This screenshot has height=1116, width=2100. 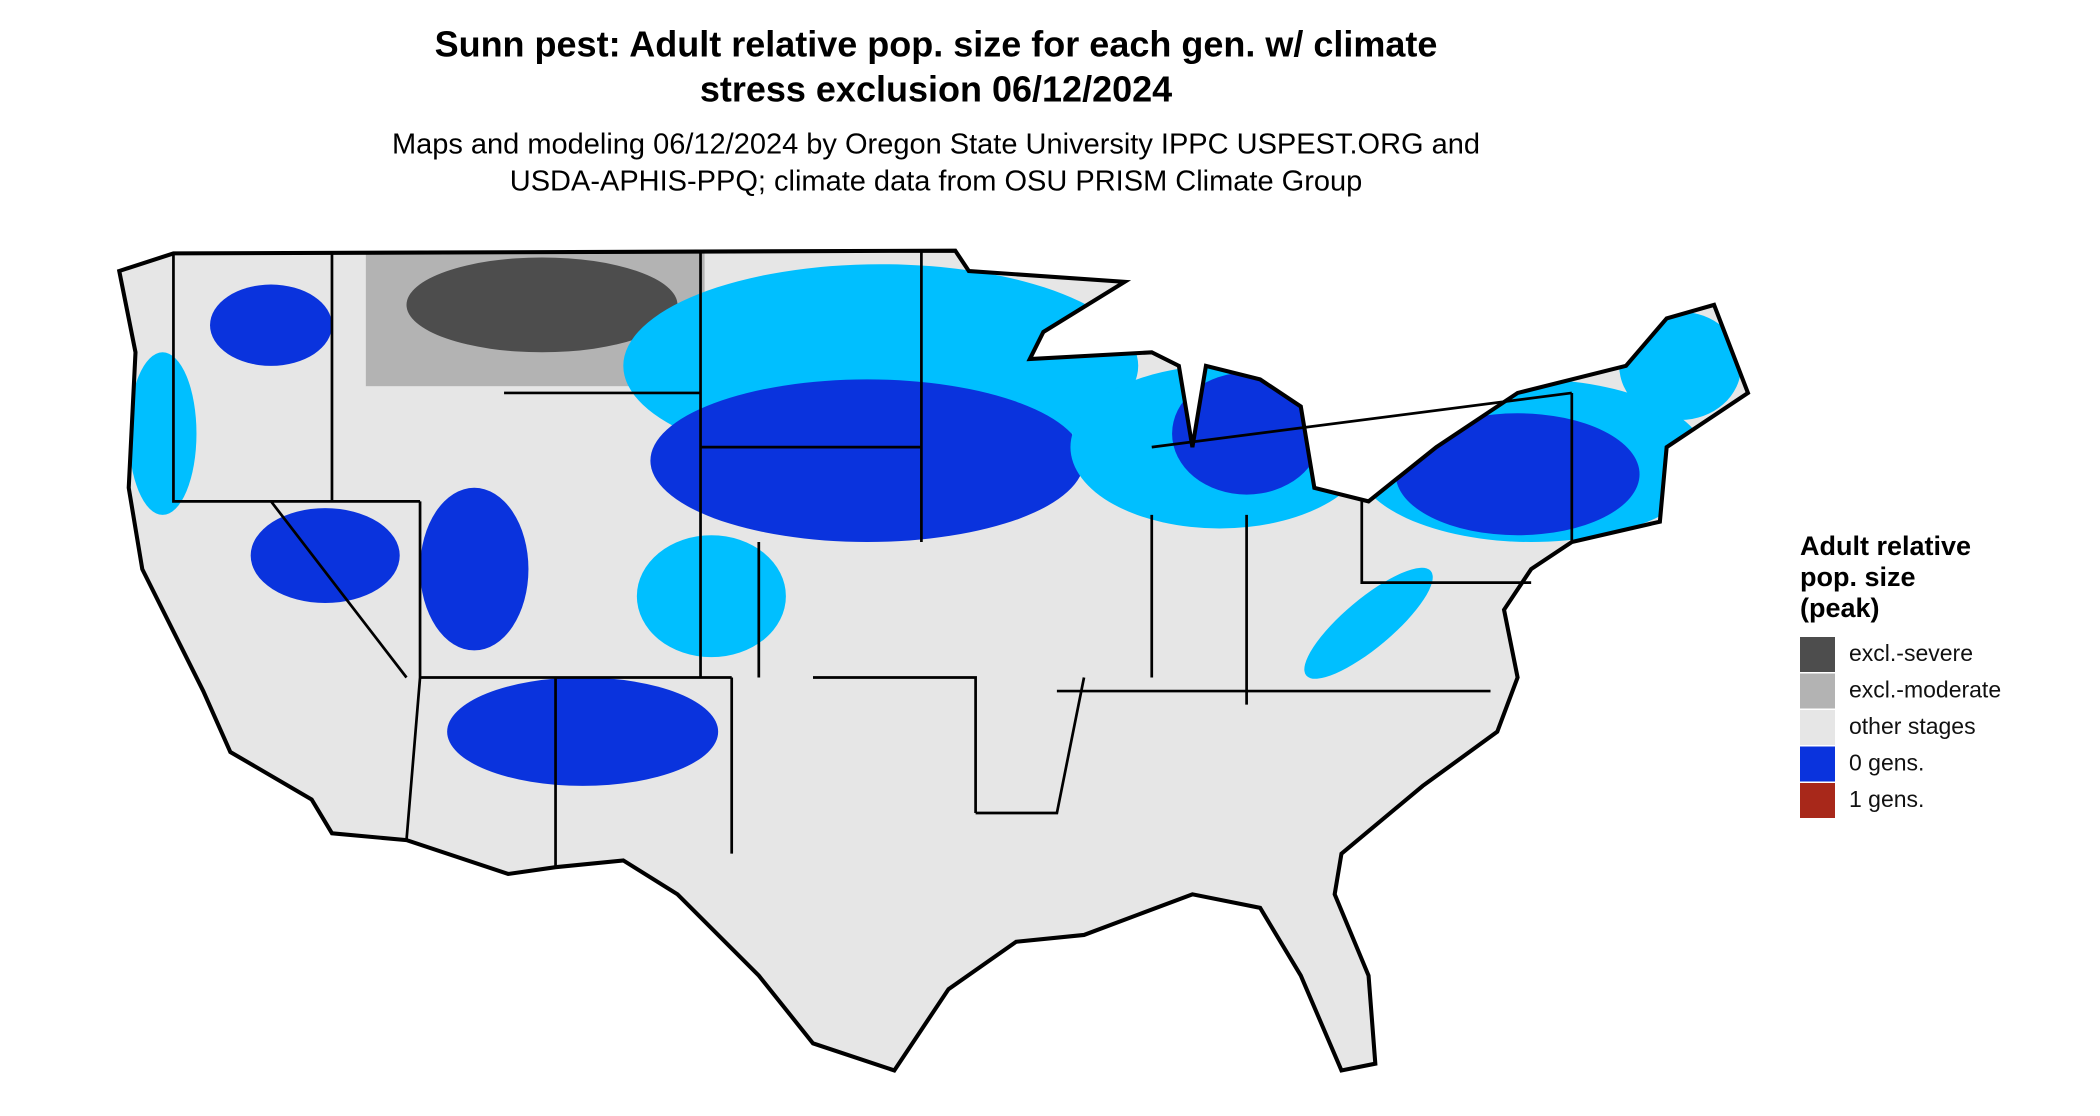 What do you see at coordinates (1925, 690) in the screenshot?
I see `legend-label: excl.-moderate` at bounding box center [1925, 690].